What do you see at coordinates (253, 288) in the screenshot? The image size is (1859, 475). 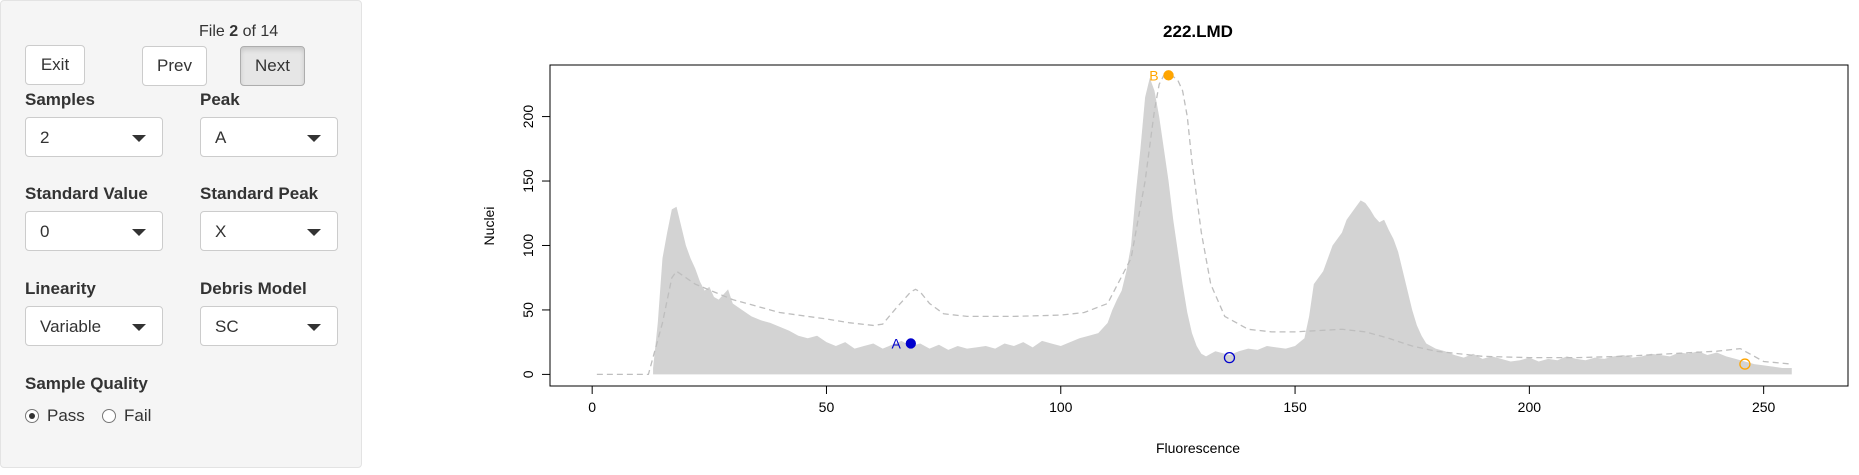 I see `debris-model-label: Debris Model` at bounding box center [253, 288].